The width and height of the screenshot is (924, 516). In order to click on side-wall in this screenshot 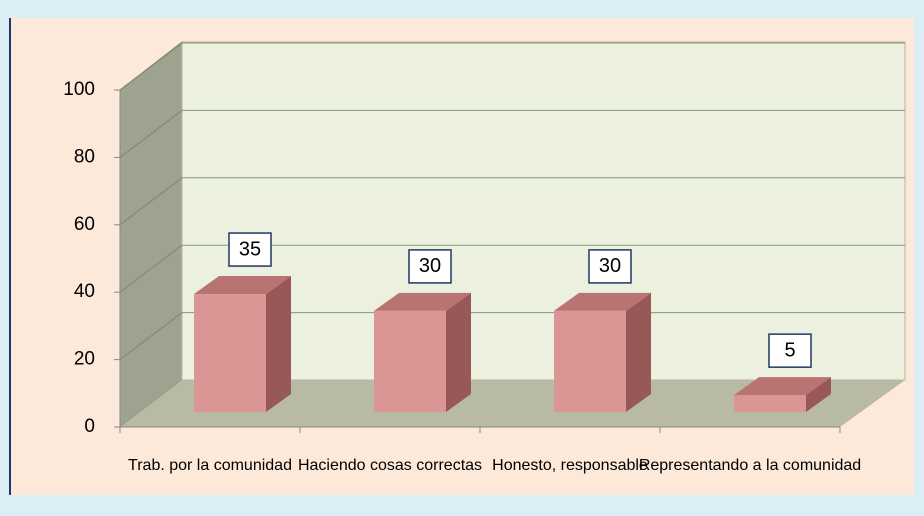, I will do `click(151, 234)`.